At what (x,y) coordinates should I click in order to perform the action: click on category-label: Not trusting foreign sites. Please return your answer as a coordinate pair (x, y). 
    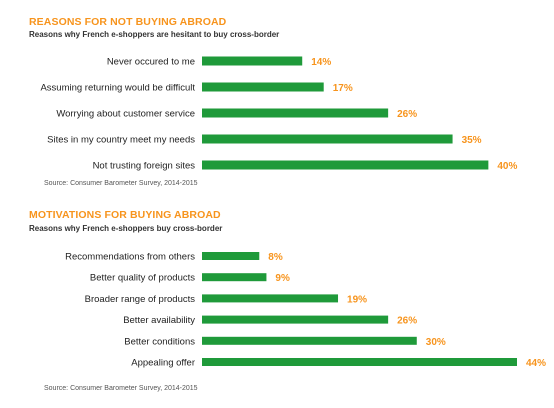
    Looking at the image, I should click on (144, 166).